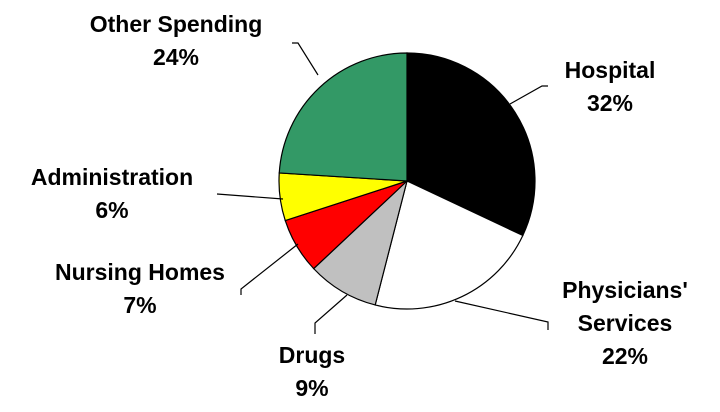  What do you see at coordinates (111, 210) in the screenshot?
I see `slice-value-4: 6%` at bounding box center [111, 210].